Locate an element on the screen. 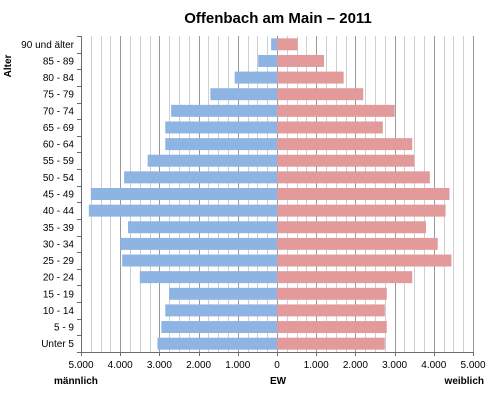  y-tick-label: 40 - 44 is located at coordinates (59, 211).